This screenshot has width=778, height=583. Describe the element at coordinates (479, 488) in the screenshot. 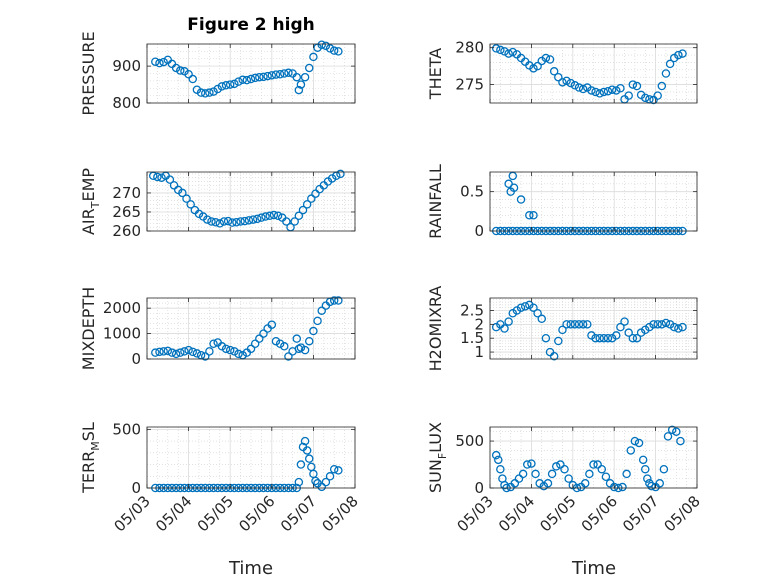

I see `y-tick-label: 0` at that location.